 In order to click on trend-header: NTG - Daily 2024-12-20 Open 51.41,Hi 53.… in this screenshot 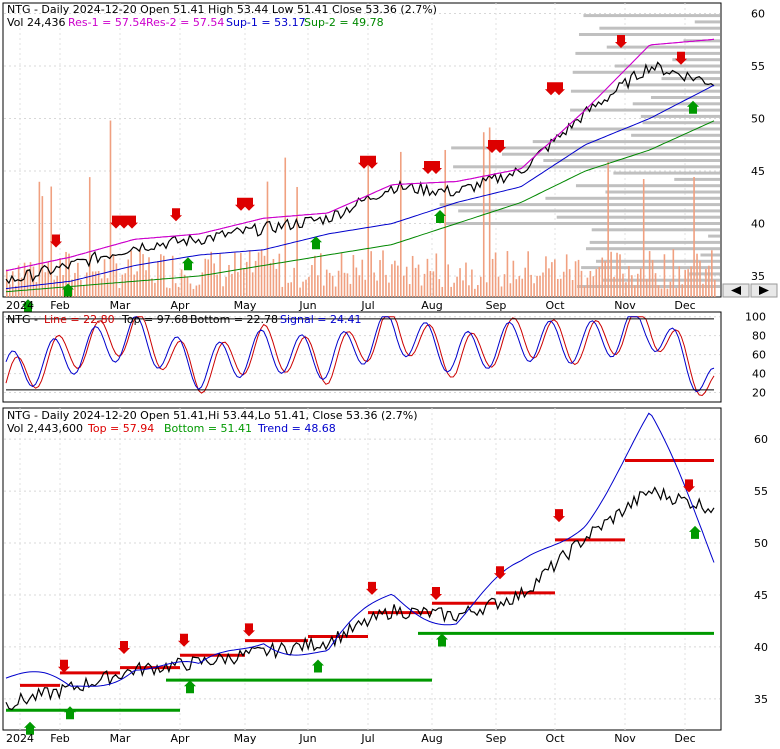, I will do `click(212, 415)`.